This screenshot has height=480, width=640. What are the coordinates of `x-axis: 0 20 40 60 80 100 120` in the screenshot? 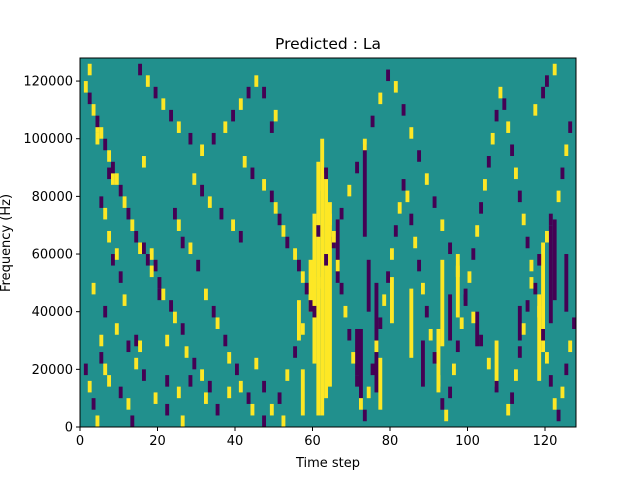 It's located at (316, 438).